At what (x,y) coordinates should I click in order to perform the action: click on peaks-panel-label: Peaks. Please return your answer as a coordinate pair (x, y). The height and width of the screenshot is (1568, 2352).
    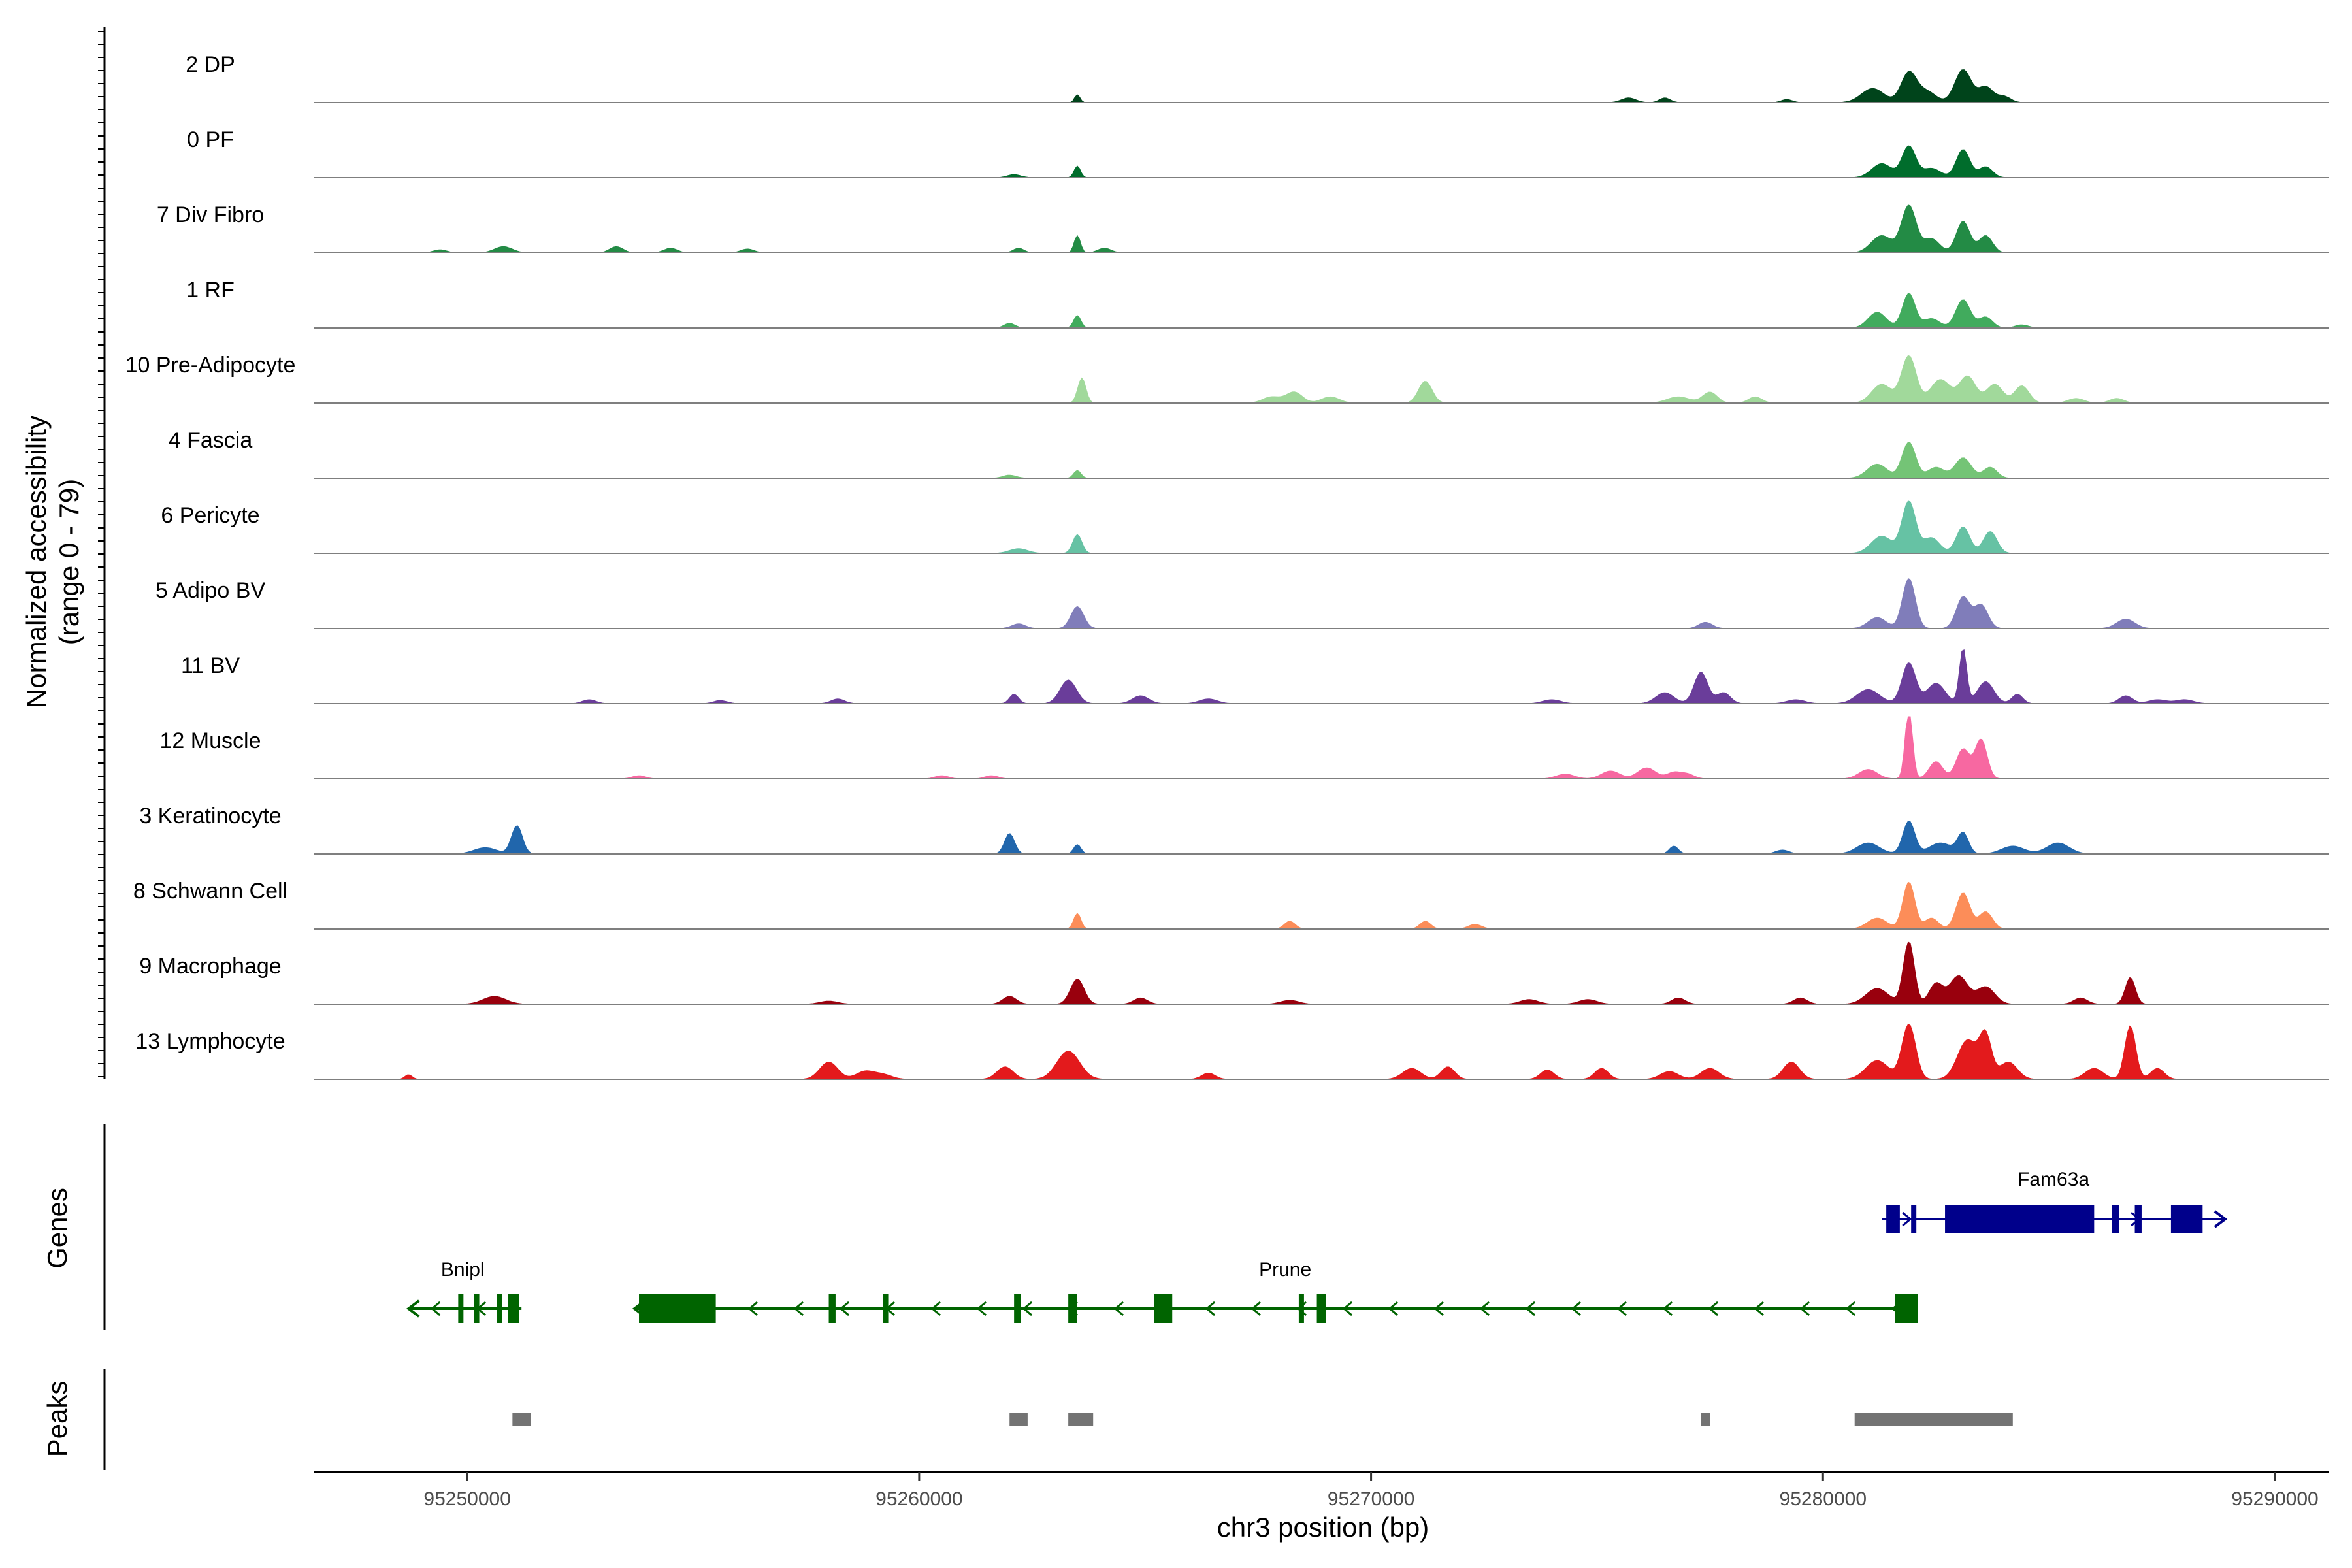
    Looking at the image, I should click on (57, 1419).